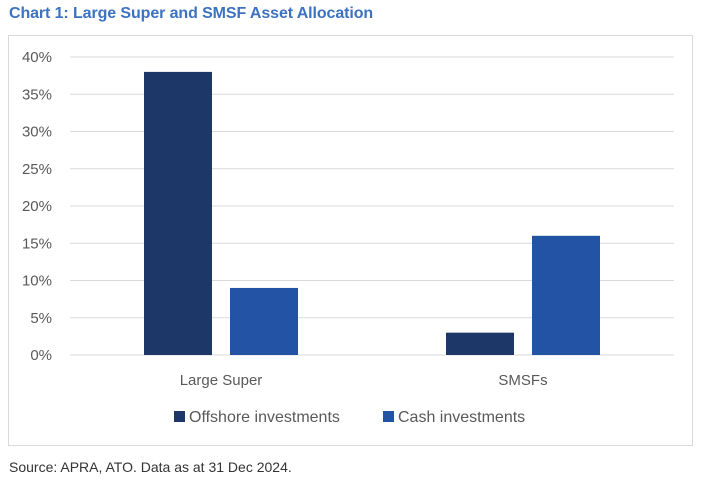 This screenshot has width=702, height=483. Describe the element at coordinates (37, 243) in the screenshot. I see `y-tick-label: 15%` at that location.